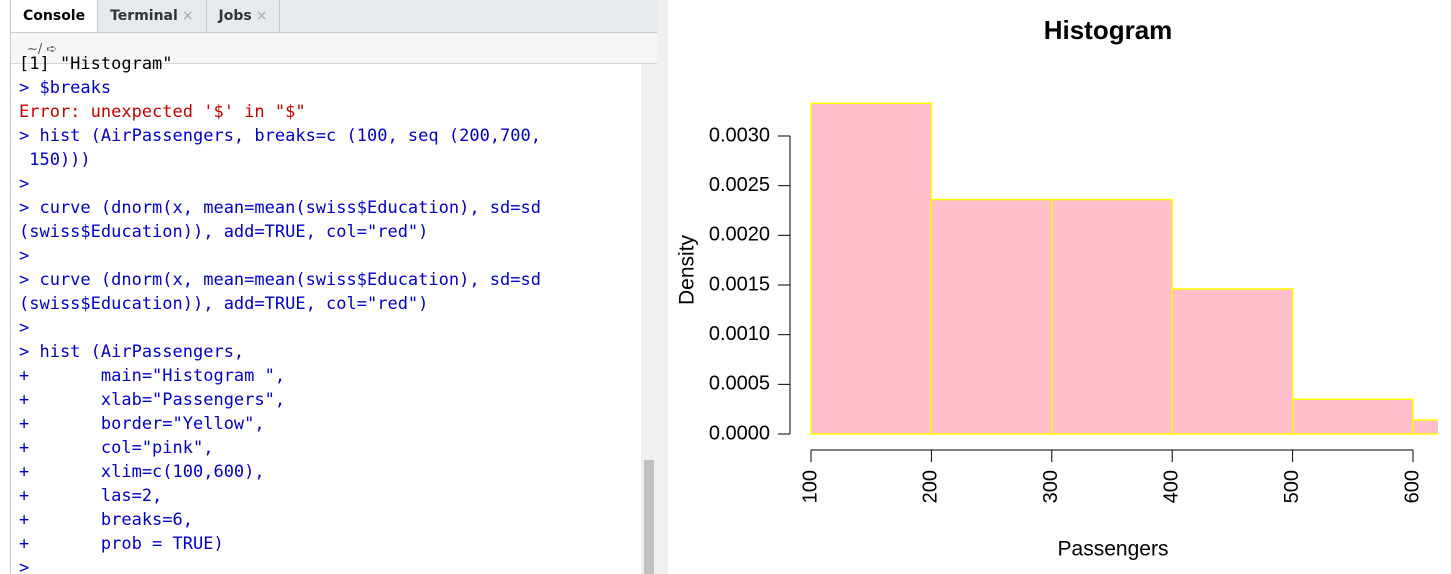  I want to click on console-line: + prob = TRUE), so click(121, 544).